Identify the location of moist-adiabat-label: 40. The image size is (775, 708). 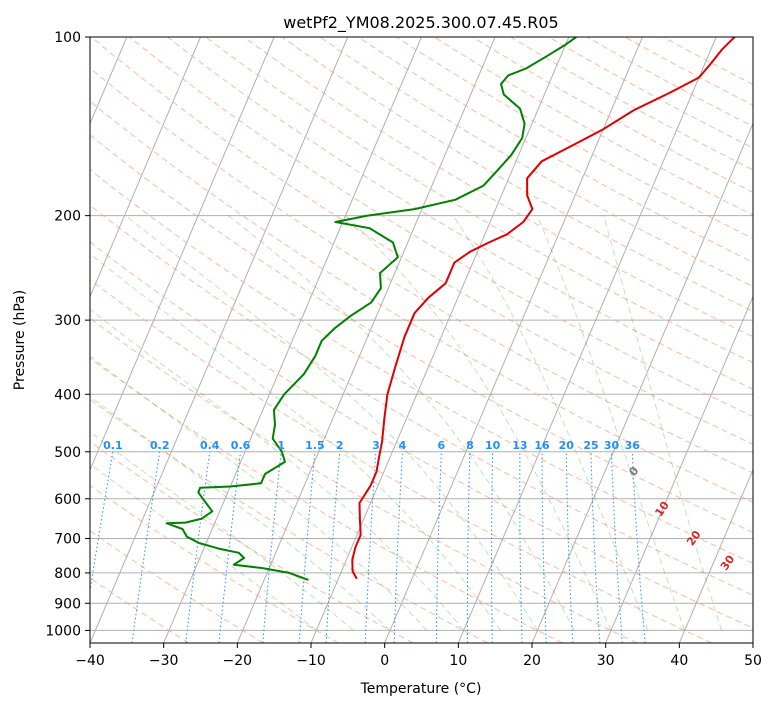
(761, 588).